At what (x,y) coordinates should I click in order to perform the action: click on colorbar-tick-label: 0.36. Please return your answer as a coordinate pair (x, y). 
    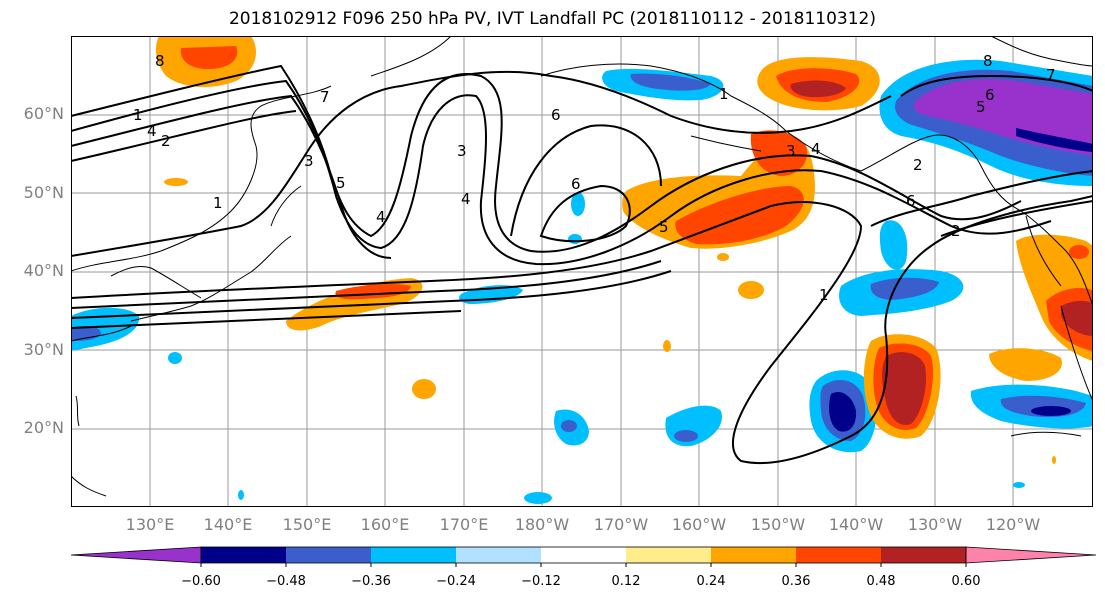
    Looking at the image, I should click on (796, 581).